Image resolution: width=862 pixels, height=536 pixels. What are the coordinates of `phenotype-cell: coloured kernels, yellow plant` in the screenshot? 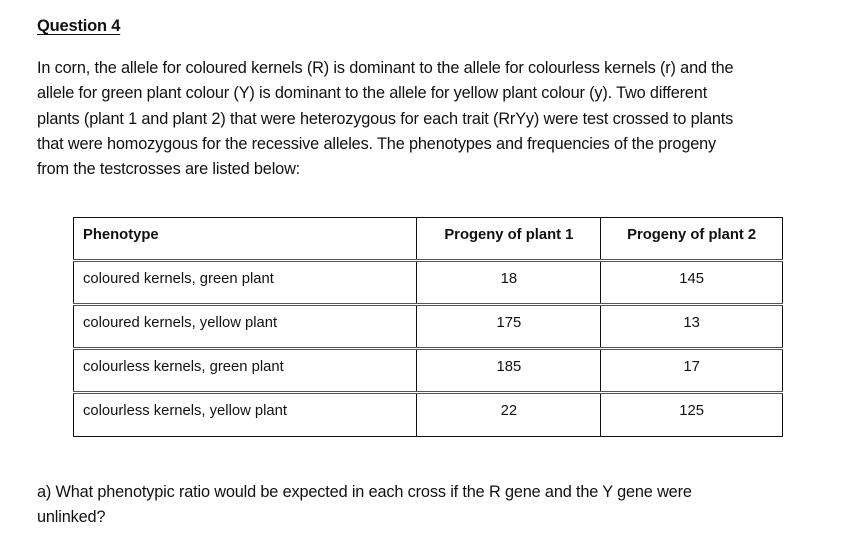 It's located at (245, 326).